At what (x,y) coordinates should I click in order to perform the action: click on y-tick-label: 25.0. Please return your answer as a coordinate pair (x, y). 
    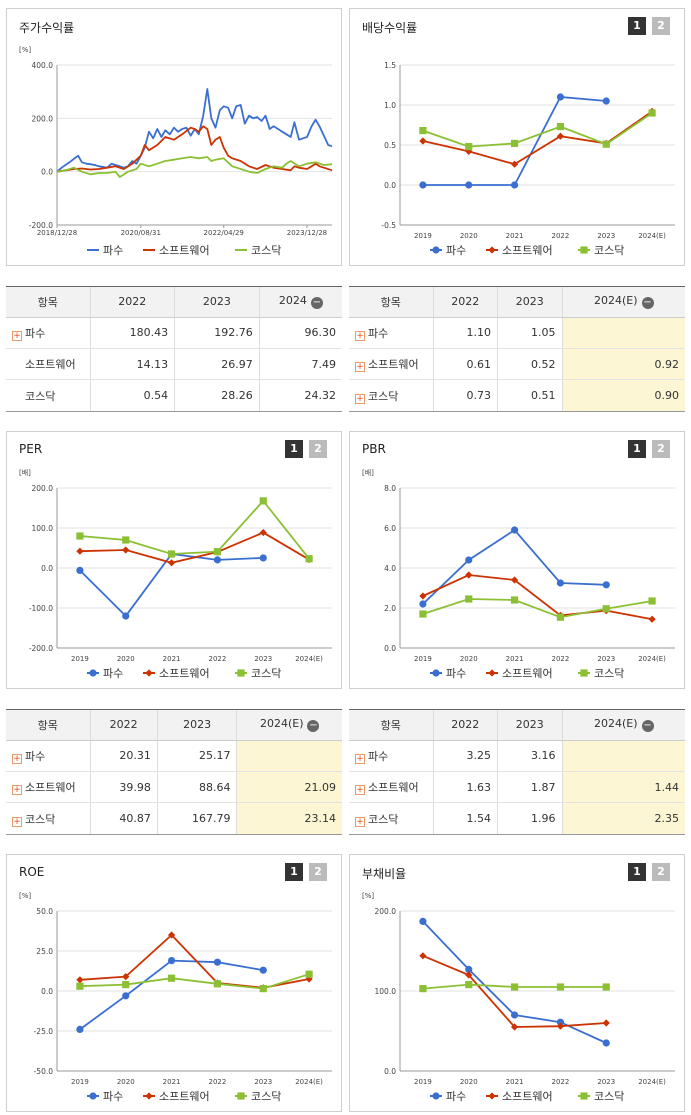
    Looking at the image, I should click on (44, 951).